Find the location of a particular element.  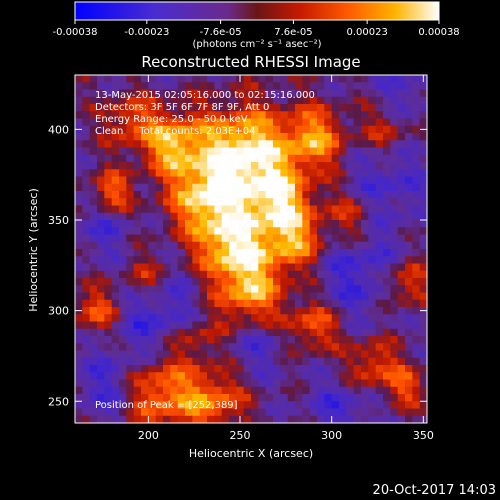

y-tick-label: 400 is located at coordinates (58, 129).